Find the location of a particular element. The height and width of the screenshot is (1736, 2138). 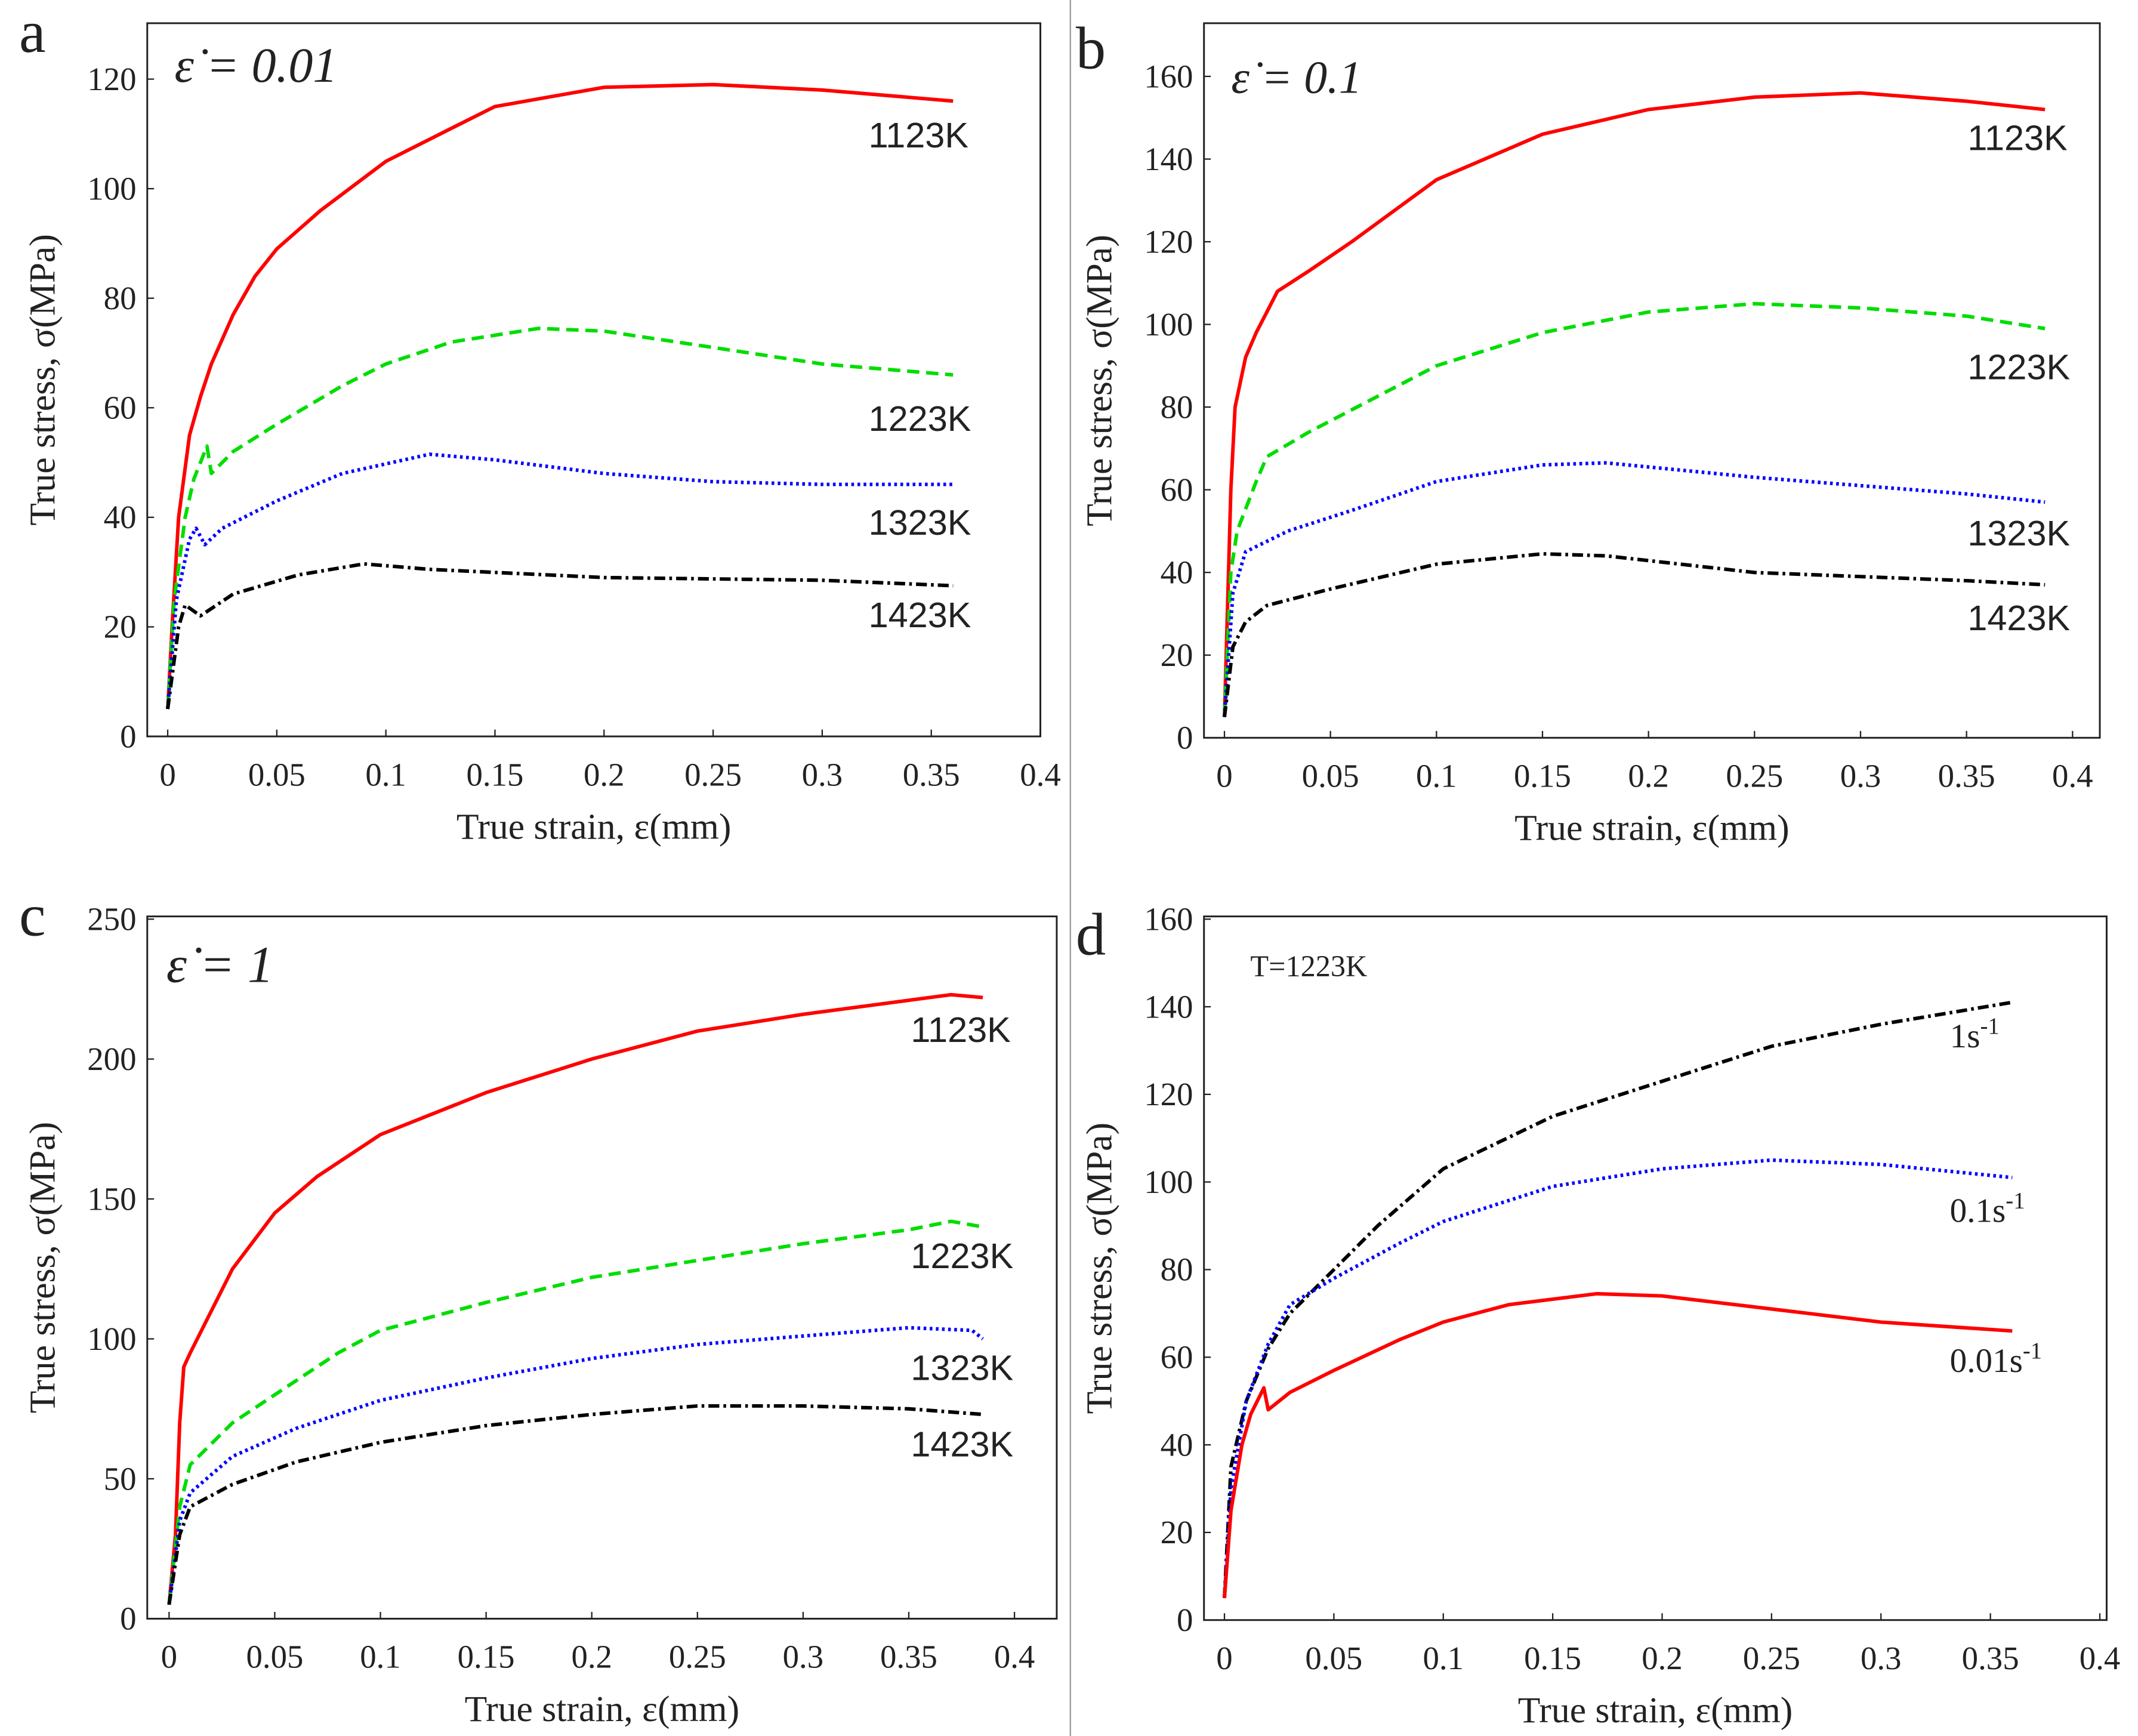

y-tick-label: 250 is located at coordinates (112, 919).